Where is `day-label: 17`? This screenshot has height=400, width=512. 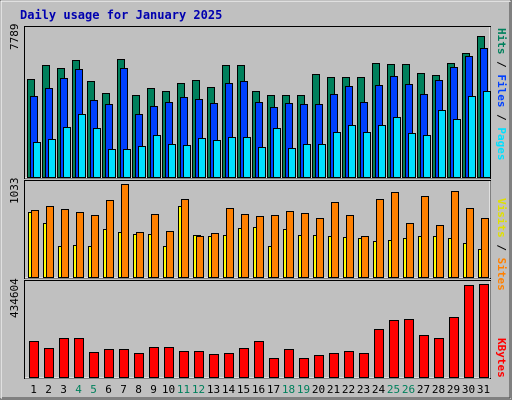
day-label: 17 is located at coordinates (273, 389).